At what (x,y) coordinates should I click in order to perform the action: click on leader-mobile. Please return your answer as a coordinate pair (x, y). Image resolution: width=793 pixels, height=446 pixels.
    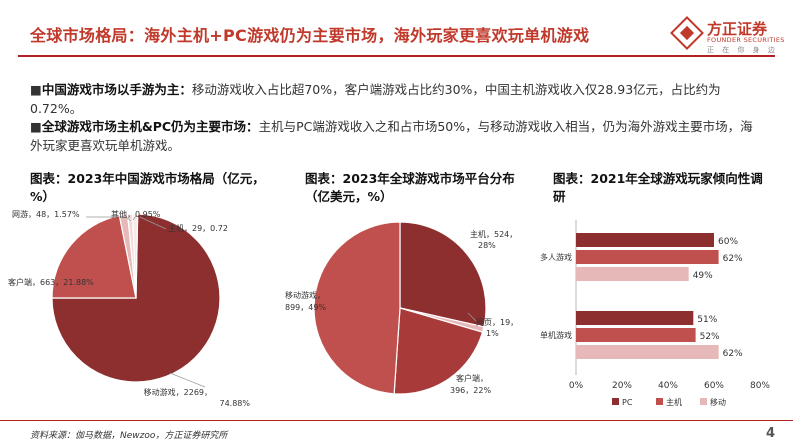
    Looking at the image, I should click on (187, 380).